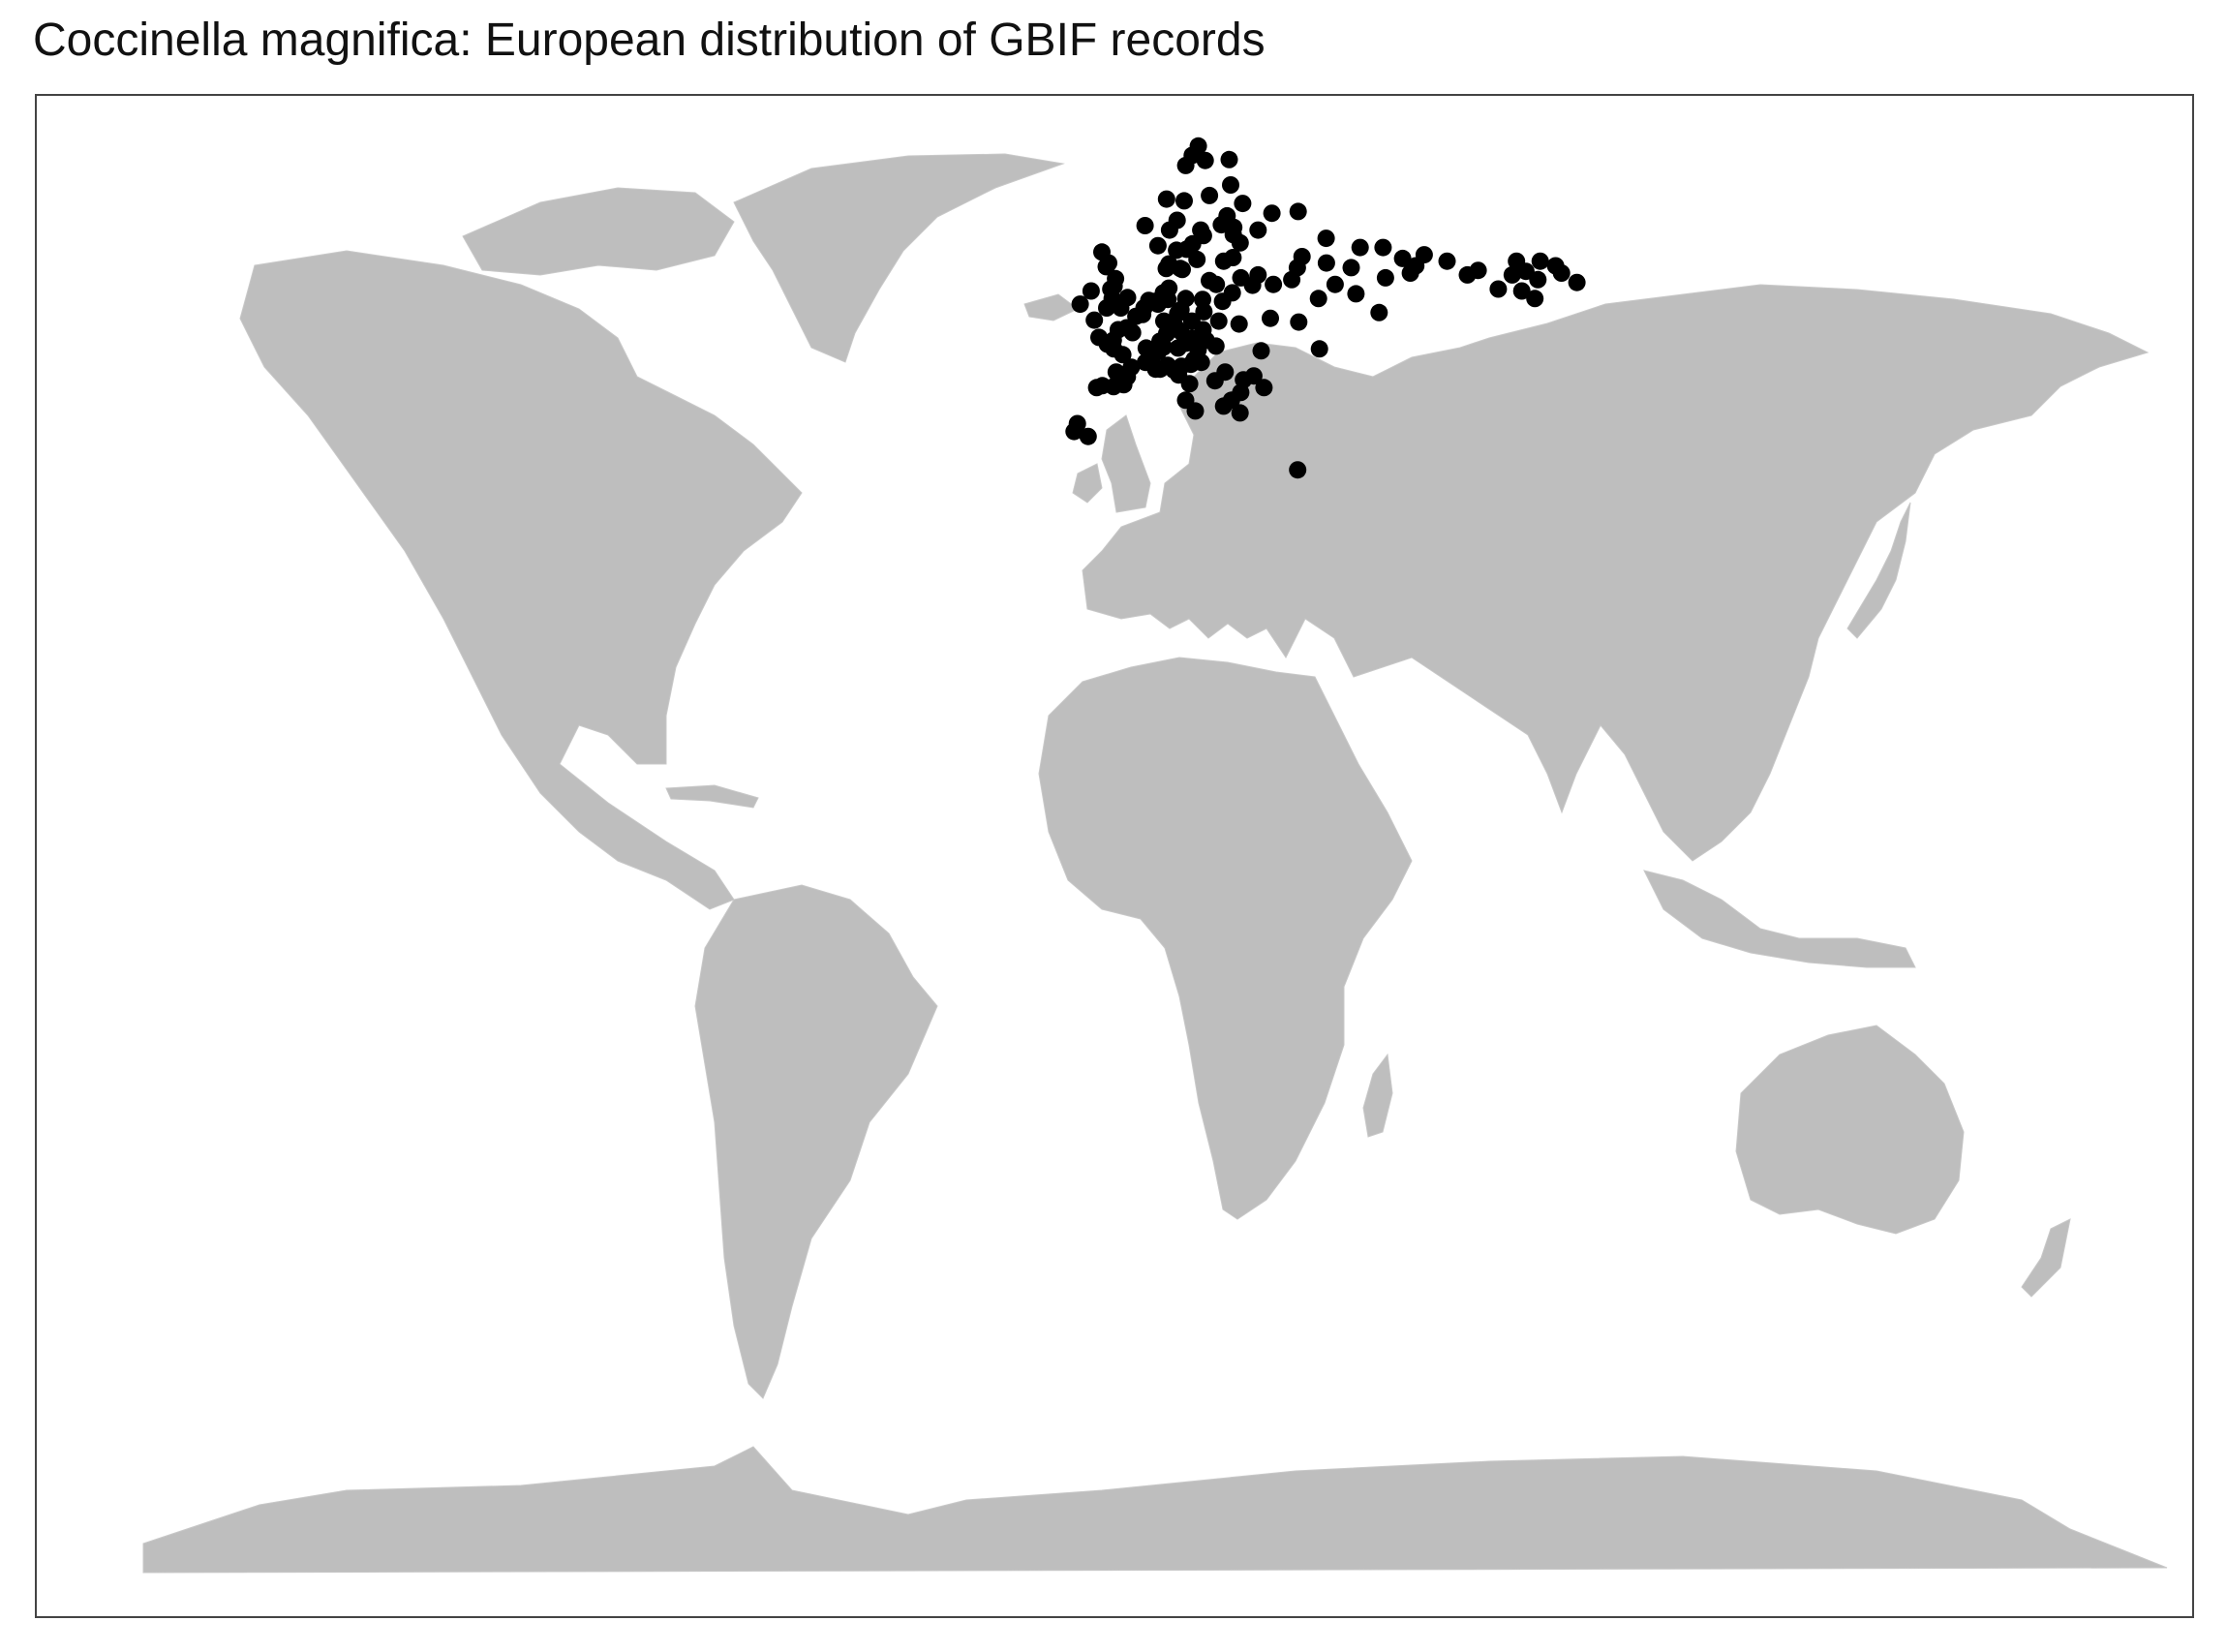 This screenshot has width=2227, height=1652. I want to click on arctic-islands-landmass, so click(598, 231).